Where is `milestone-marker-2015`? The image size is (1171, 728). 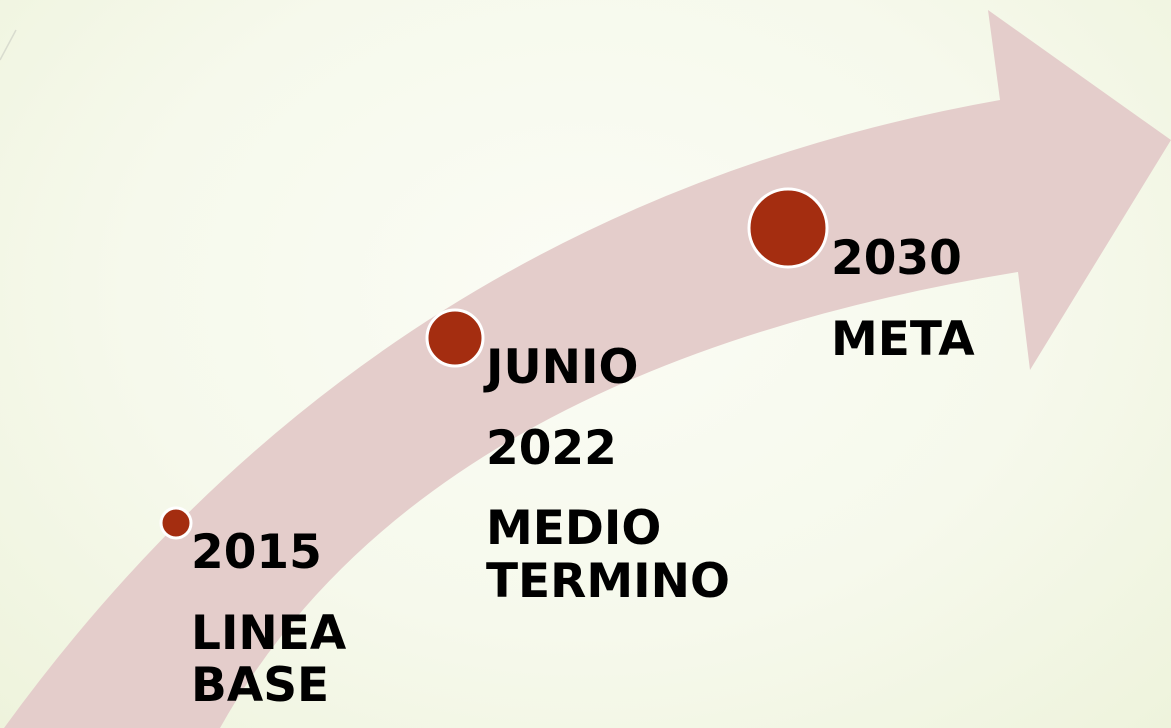
milestone-marker-2015 is located at coordinates (176, 523).